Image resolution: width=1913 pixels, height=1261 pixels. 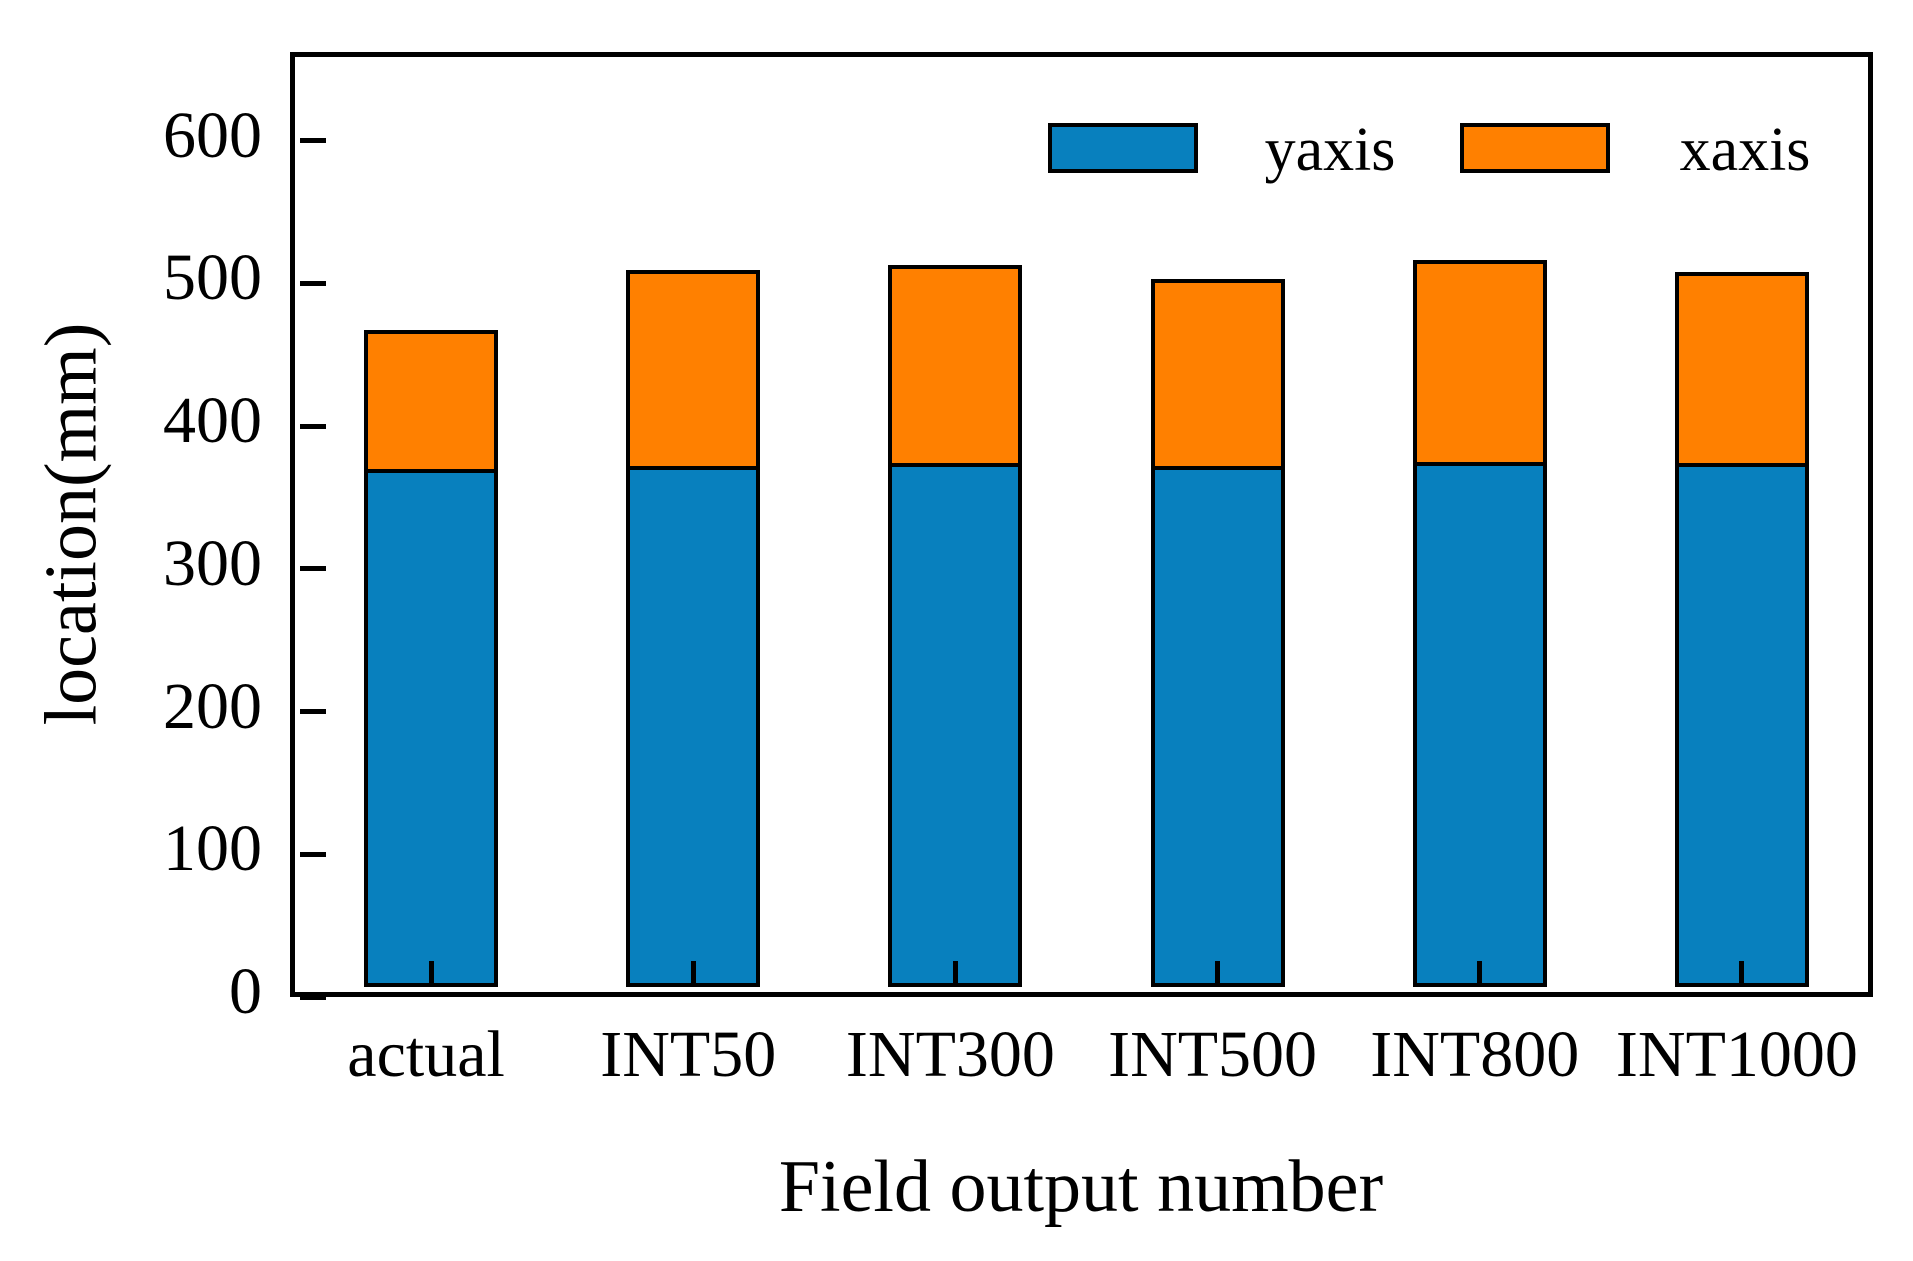 I want to click on x-tick-label-INT1000: INT1000, so click(x=1736, y=1054).